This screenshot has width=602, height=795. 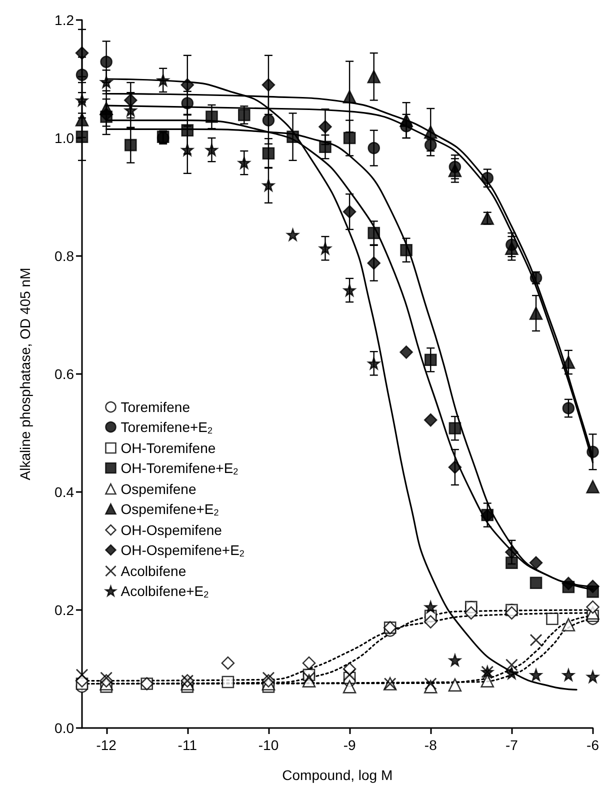 What do you see at coordinates (593, 745) in the screenshot?
I see `x-tick-label: -6` at bounding box center [593, 745].